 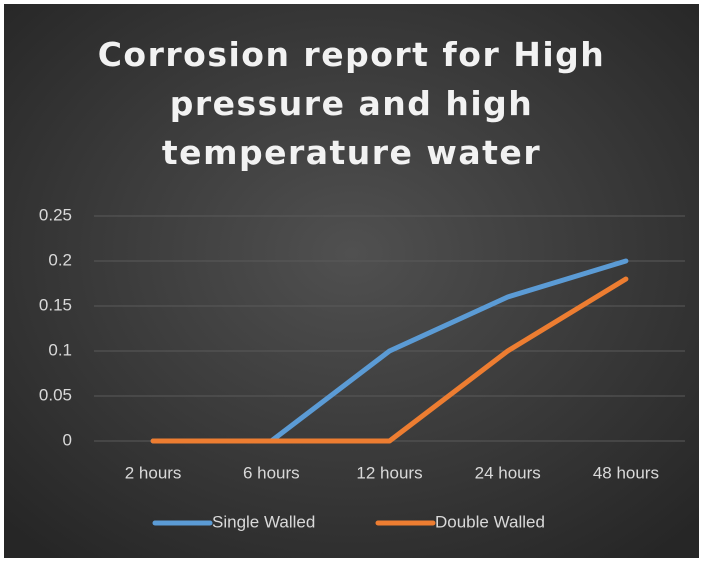 I want to click on x-tick-label: 24 hours, so click(x=508, y=472).